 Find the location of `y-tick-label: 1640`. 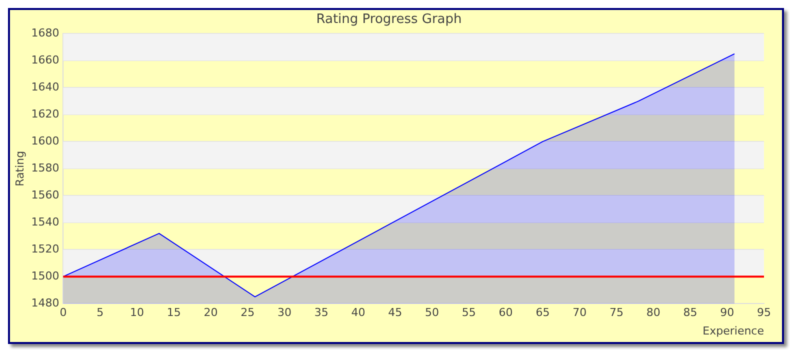

y-tick-label: 1640 is located at coordinates (45, 87).